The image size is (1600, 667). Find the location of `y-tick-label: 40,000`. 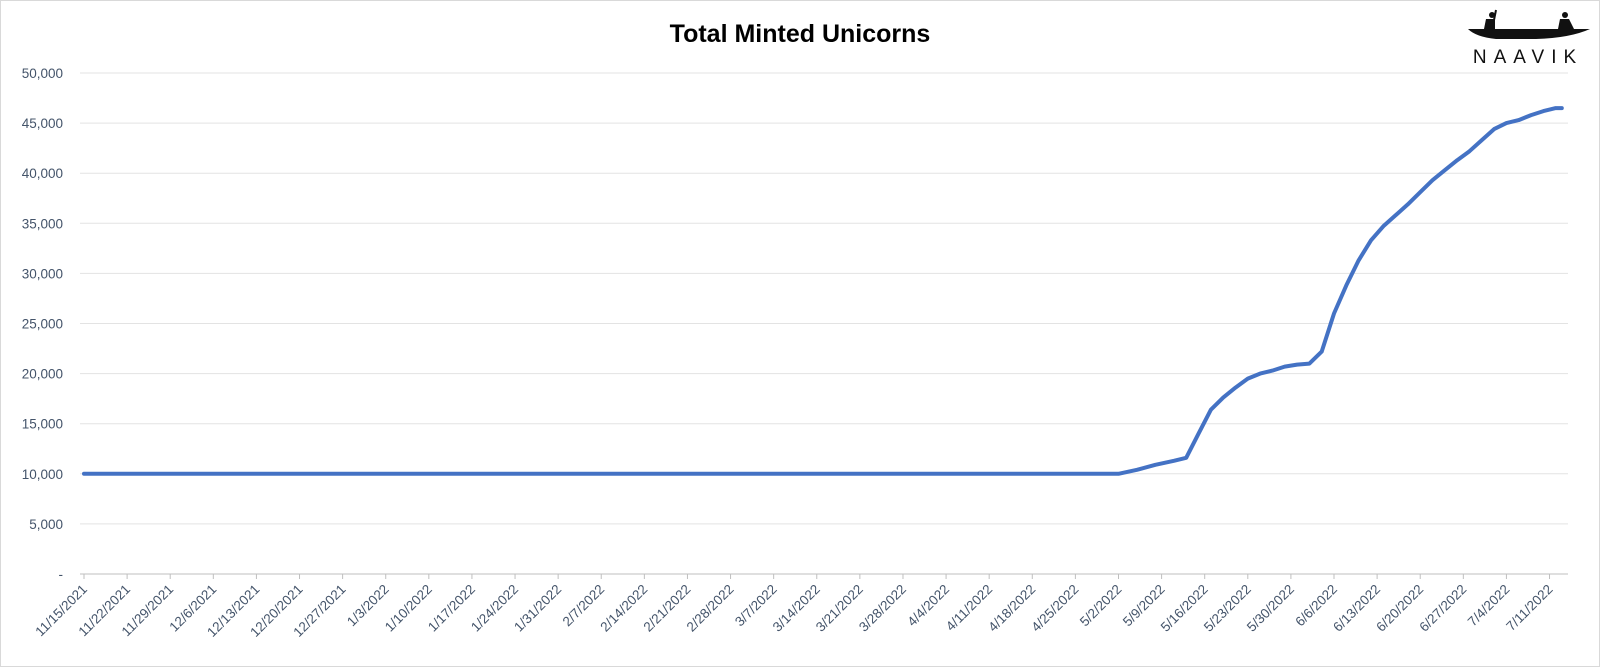

y-tick-label: 40,000 is located at coordinates (42, 173).